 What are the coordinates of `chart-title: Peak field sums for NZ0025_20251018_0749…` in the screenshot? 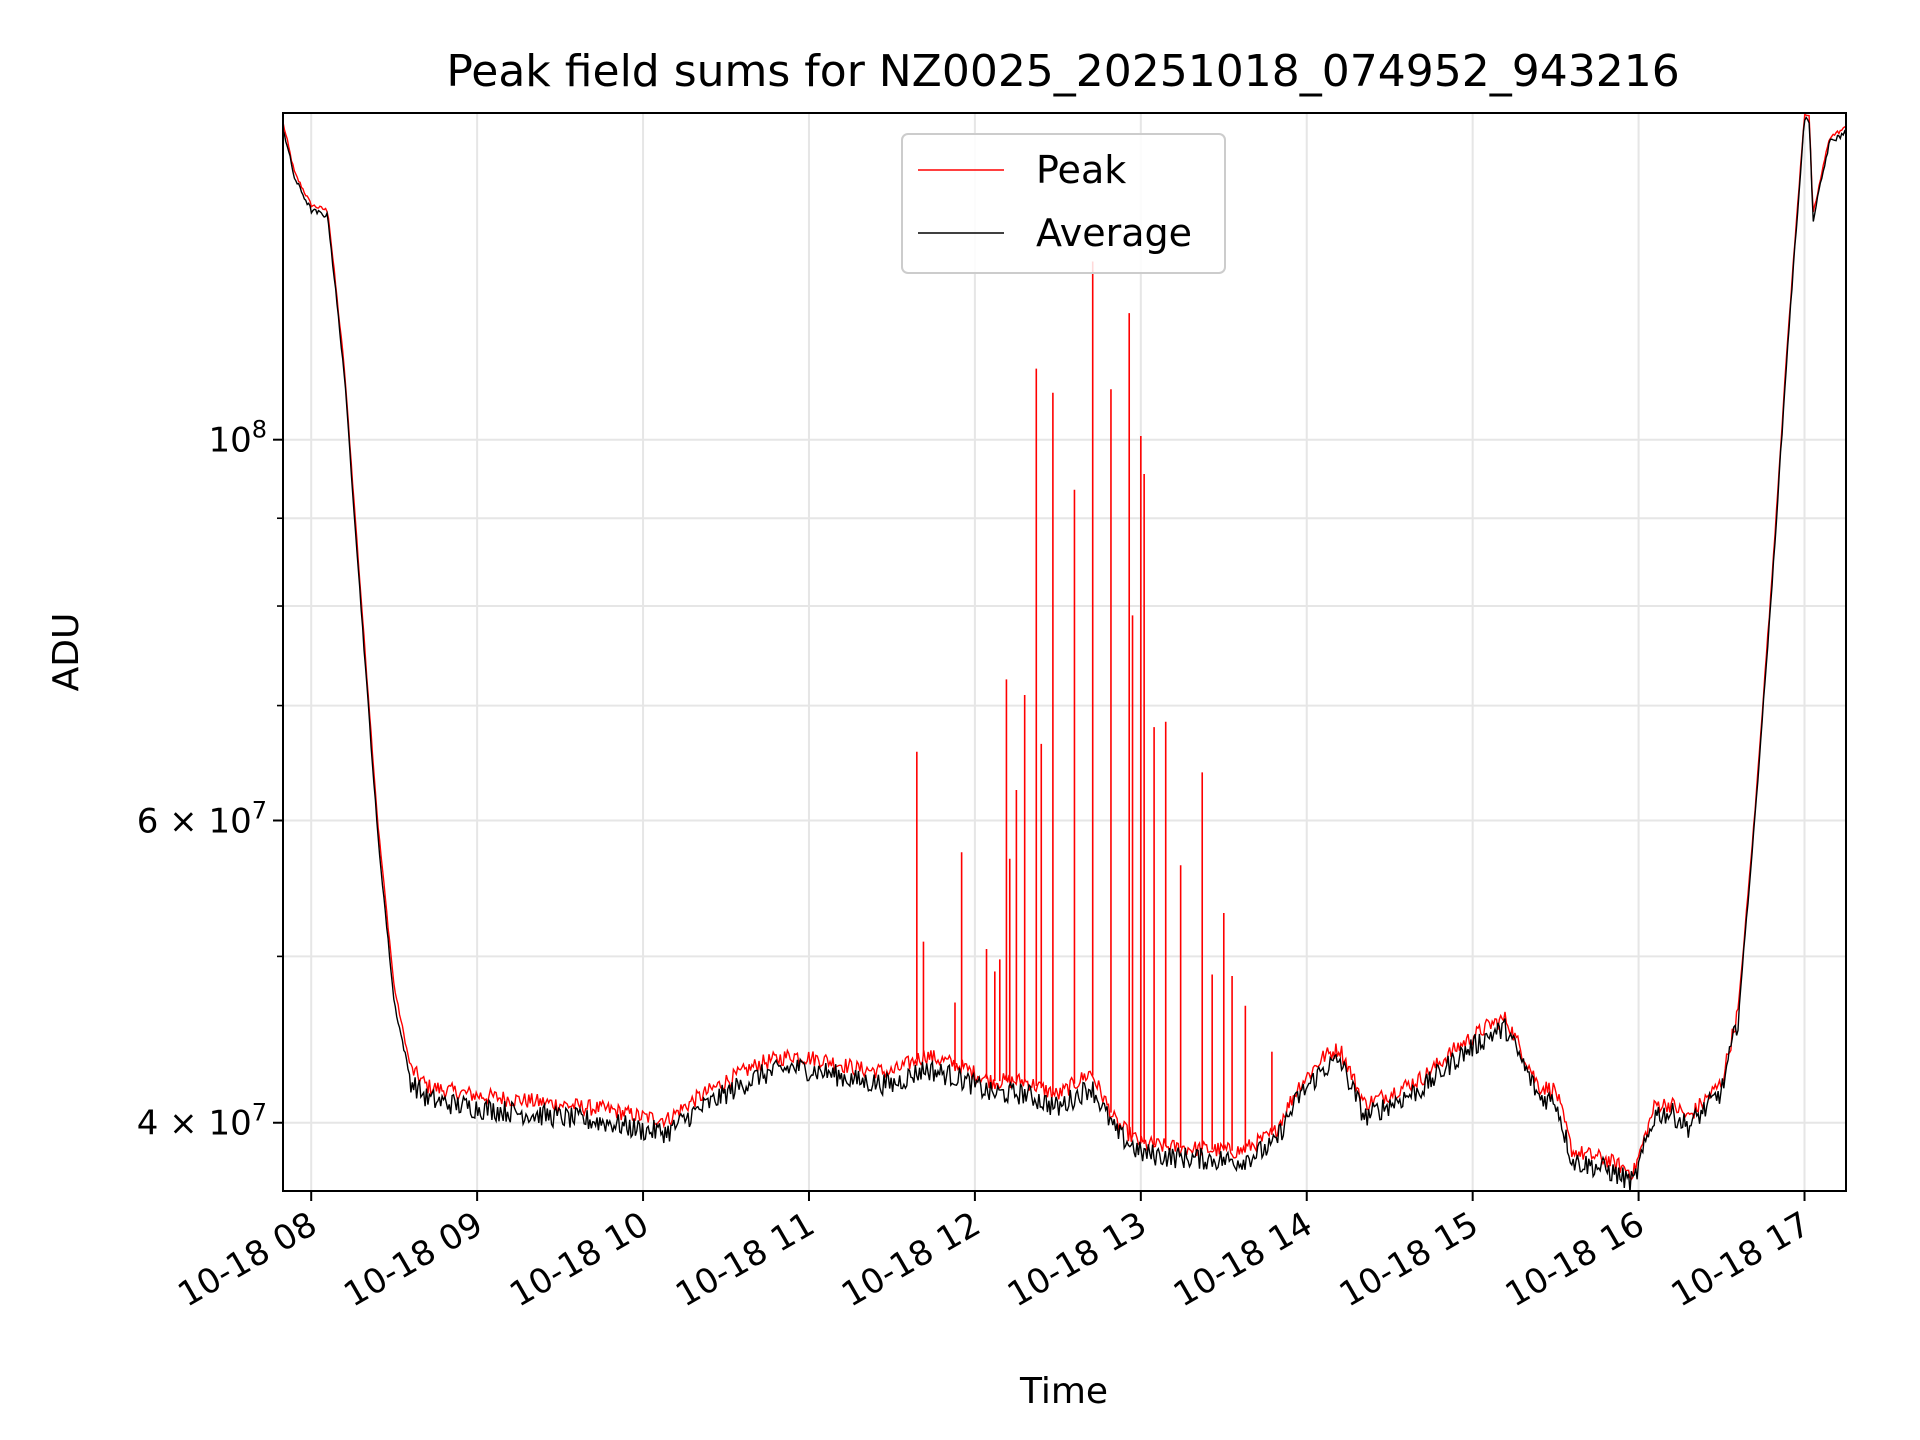 It's located at (1062, 71).